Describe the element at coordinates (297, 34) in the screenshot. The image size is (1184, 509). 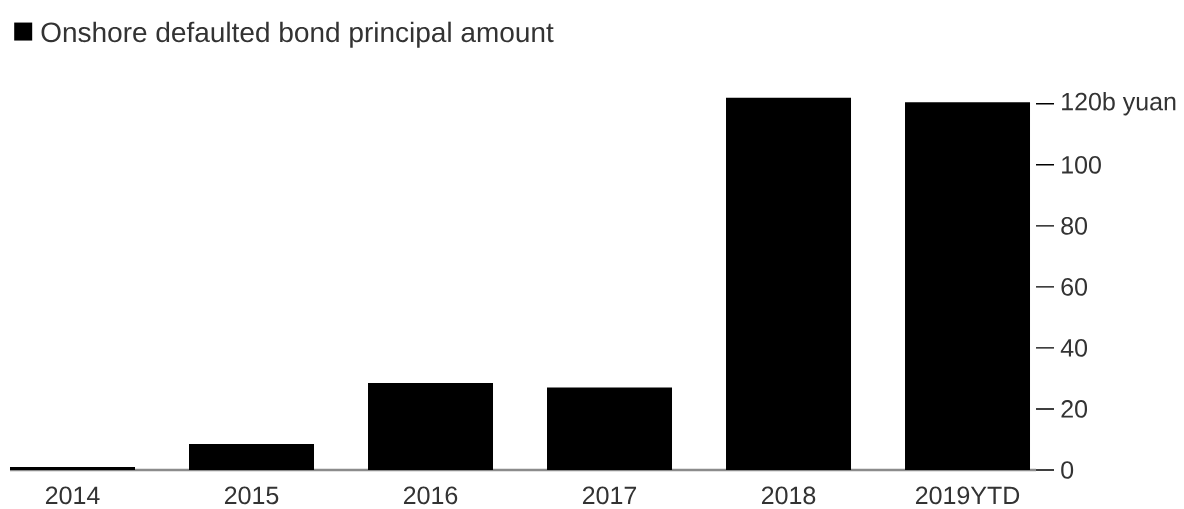
I see `legend-label: Onshore defaulted bond principal amount` at that location.